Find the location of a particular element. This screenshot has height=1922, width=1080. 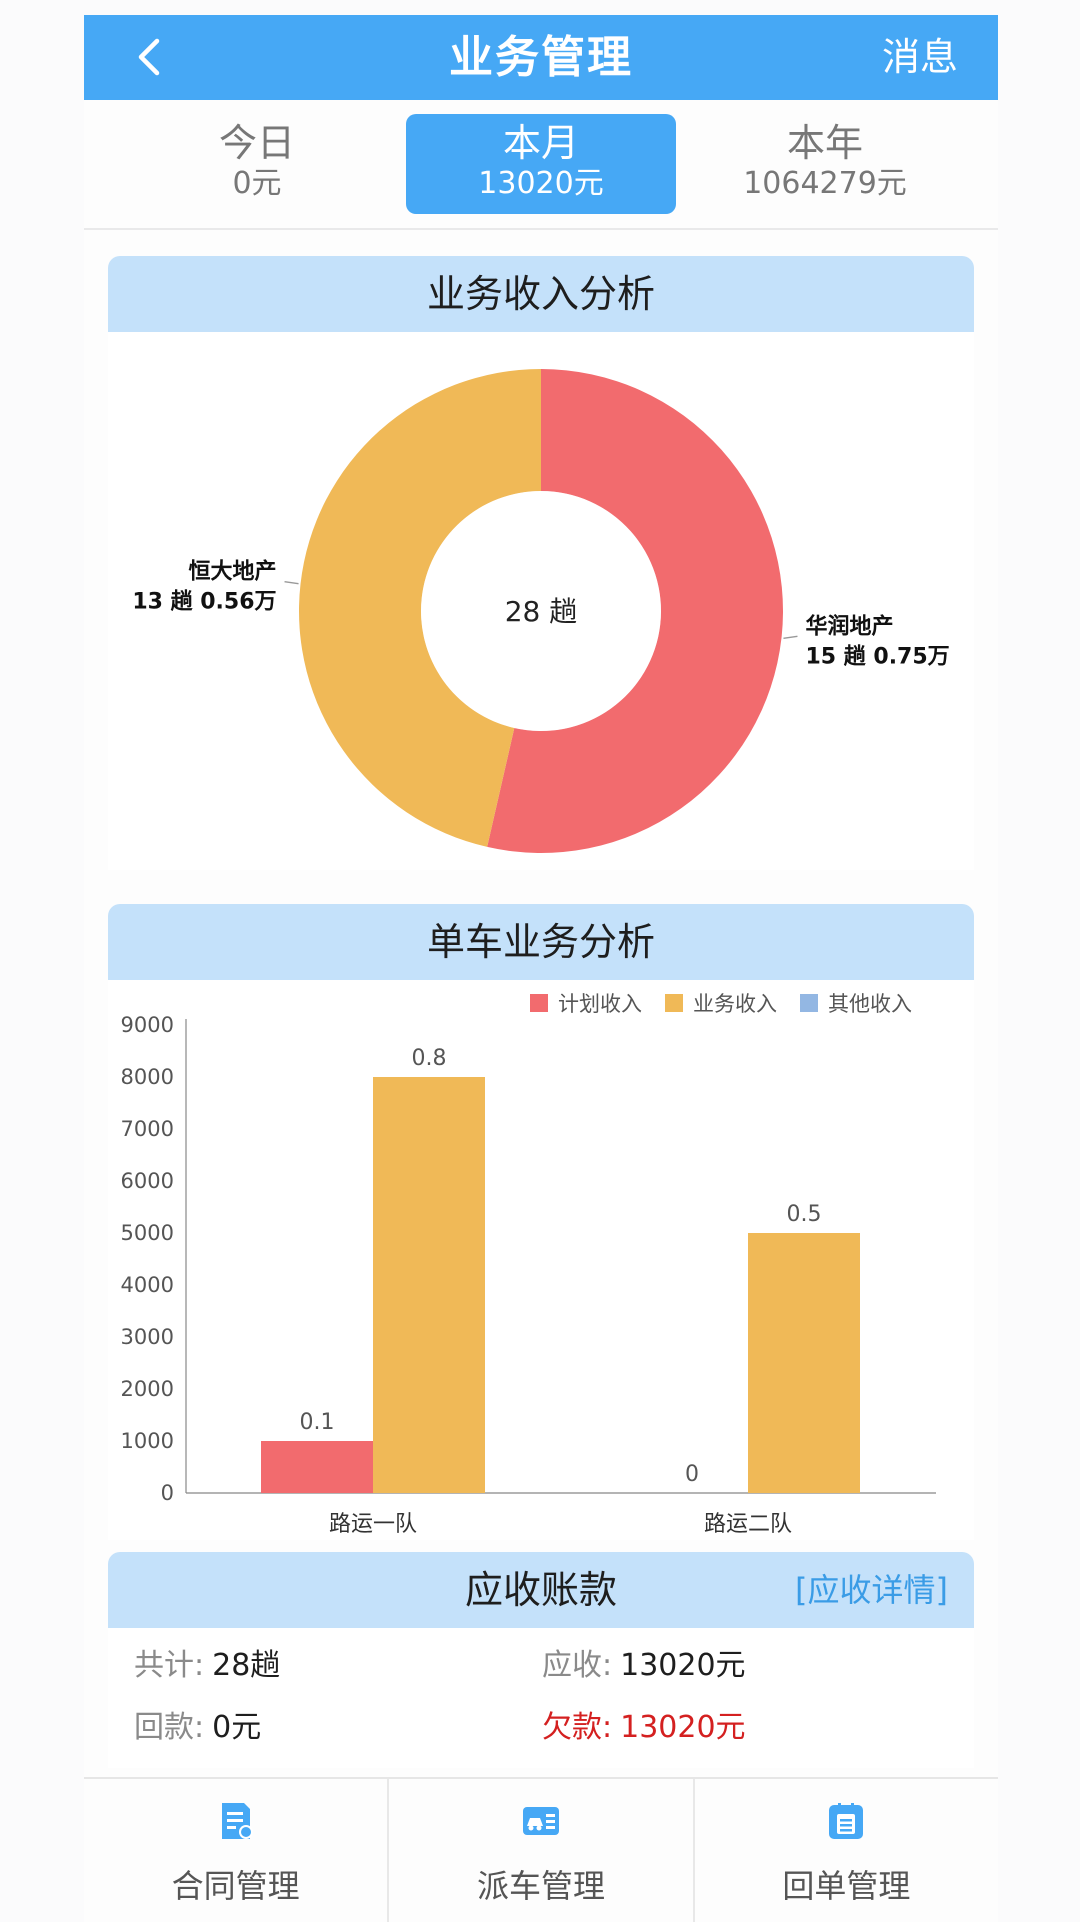

page-title: 业务管理 is located at coordinates (541, 57).